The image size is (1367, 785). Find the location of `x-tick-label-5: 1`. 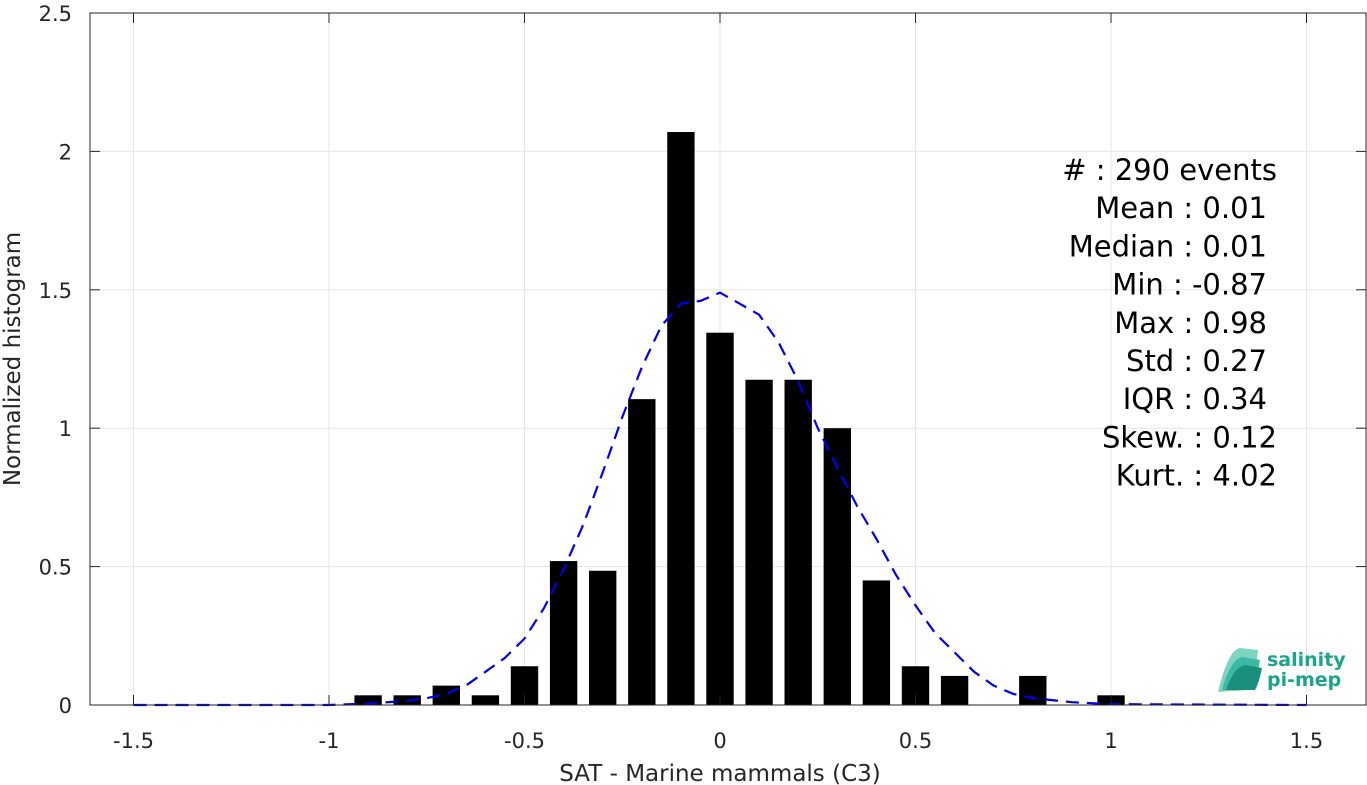

x-tick-label-5: 1 is located at coordinates (1110, 741).